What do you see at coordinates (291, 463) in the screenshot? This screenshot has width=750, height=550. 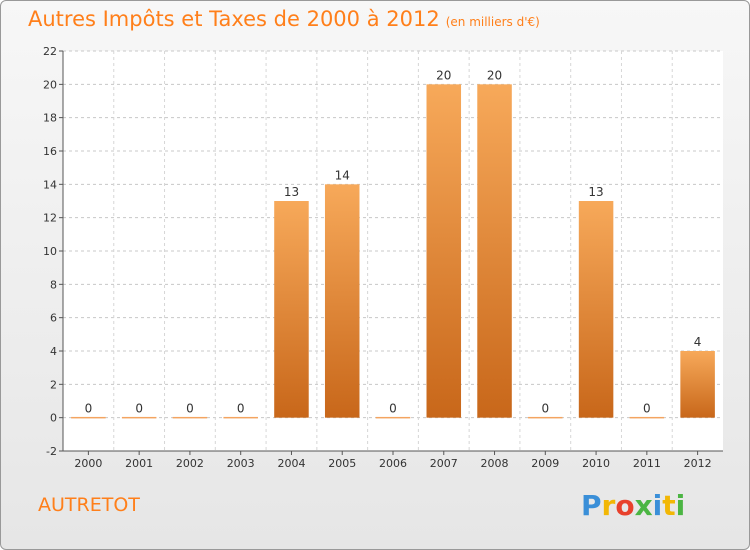 I see `x-tick-label: 2004` at bounding box center [291, 463].